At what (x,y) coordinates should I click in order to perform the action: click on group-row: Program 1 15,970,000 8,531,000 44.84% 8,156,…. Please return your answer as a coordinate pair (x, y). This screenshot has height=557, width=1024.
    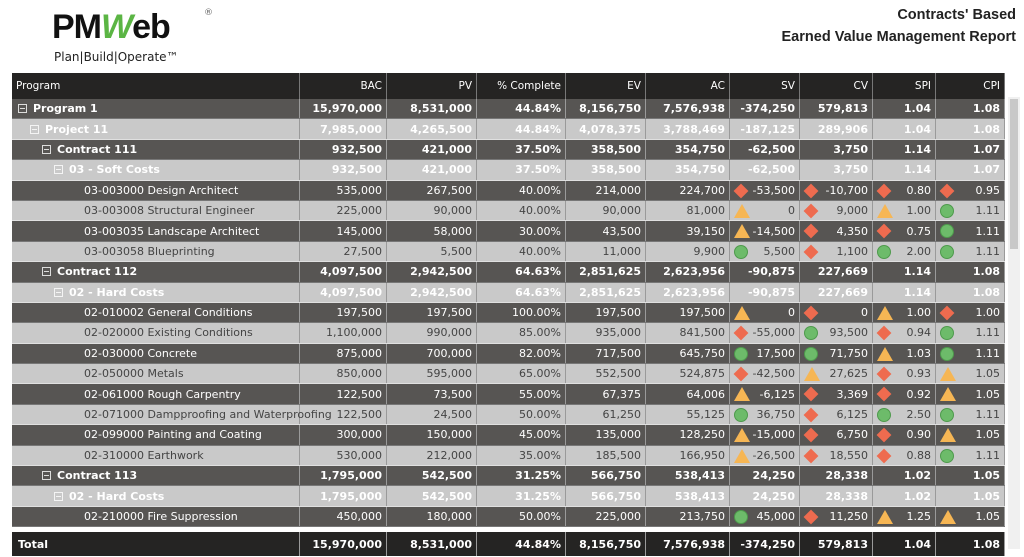
    Looking at the image, I should click on (508, 109).